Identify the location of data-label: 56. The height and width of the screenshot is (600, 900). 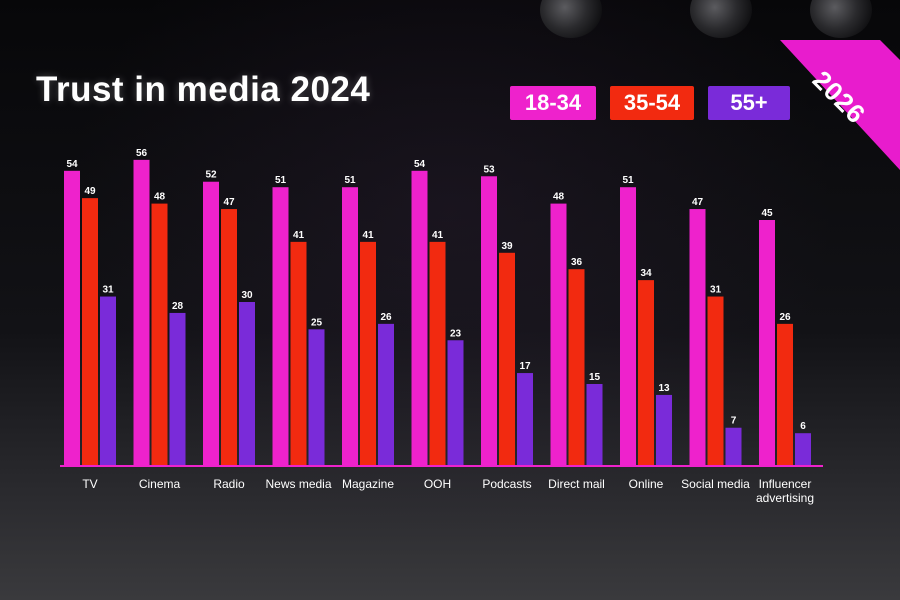
(142, 153).